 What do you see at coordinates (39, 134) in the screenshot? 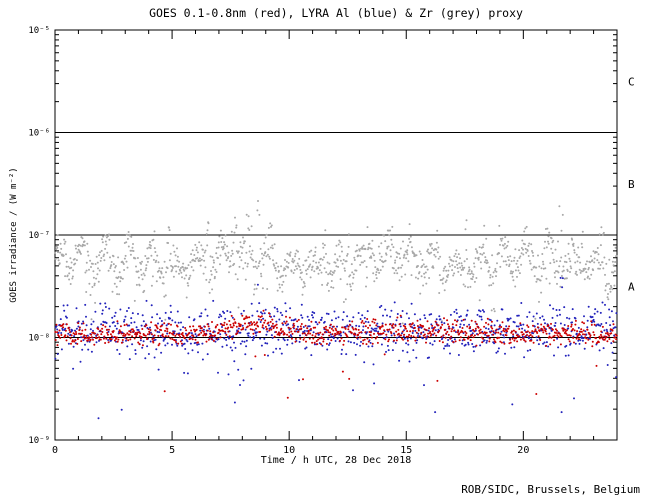
I see `y-tick-label: 10⁻⁶` at bounding box center [39, 134].